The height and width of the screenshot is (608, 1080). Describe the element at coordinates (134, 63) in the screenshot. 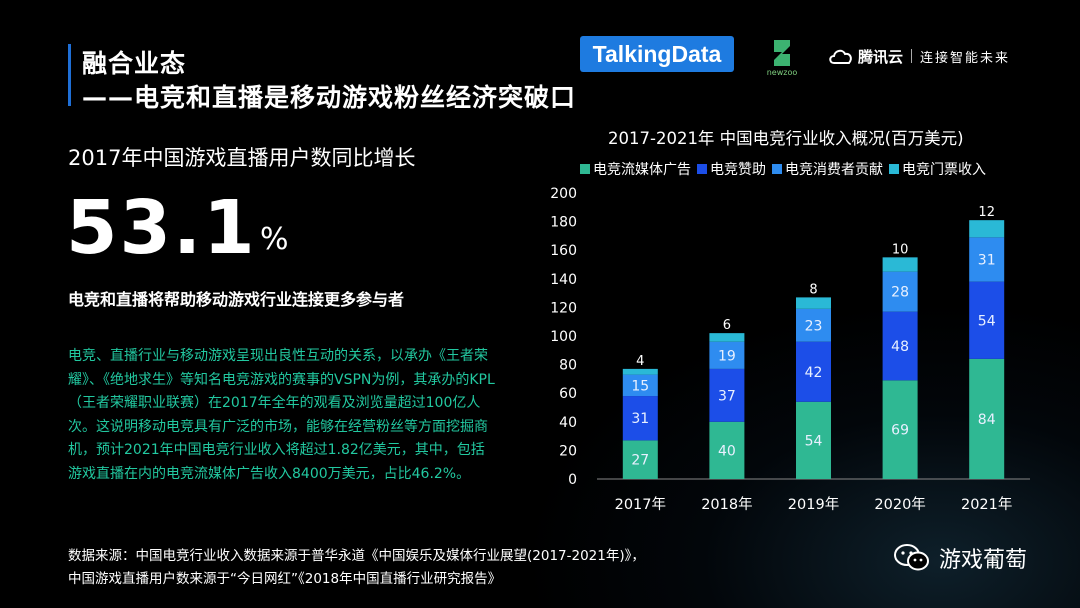

I see `page-title: 融合业态` at that location.